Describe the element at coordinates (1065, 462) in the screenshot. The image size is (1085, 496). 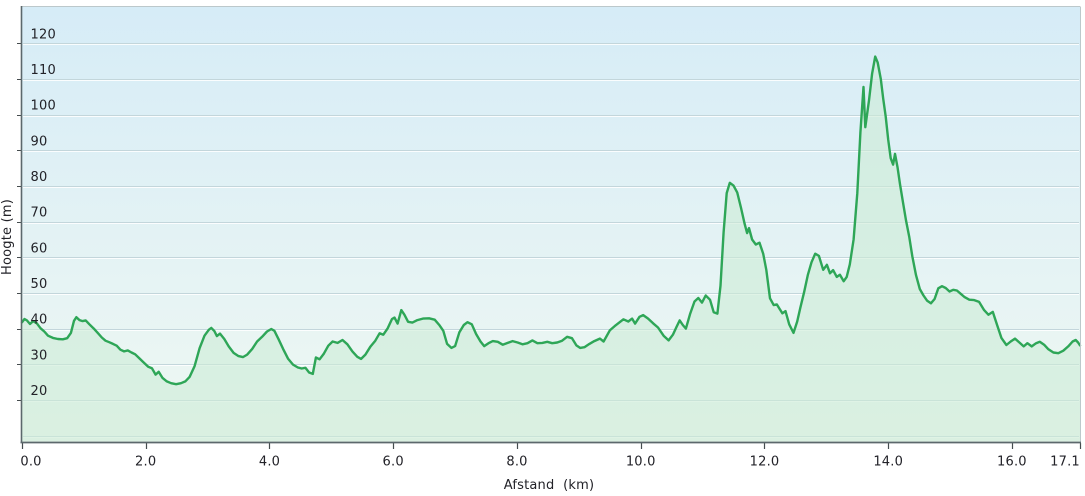
I see `x-tick-label: 17.1` at that location.